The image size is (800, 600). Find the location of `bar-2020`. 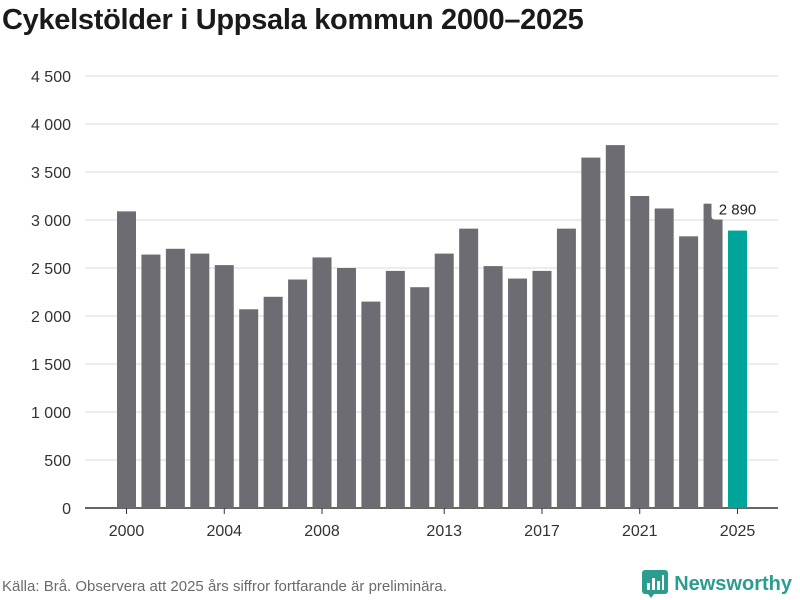

bar-2020 is located at coordinates (615, 326).